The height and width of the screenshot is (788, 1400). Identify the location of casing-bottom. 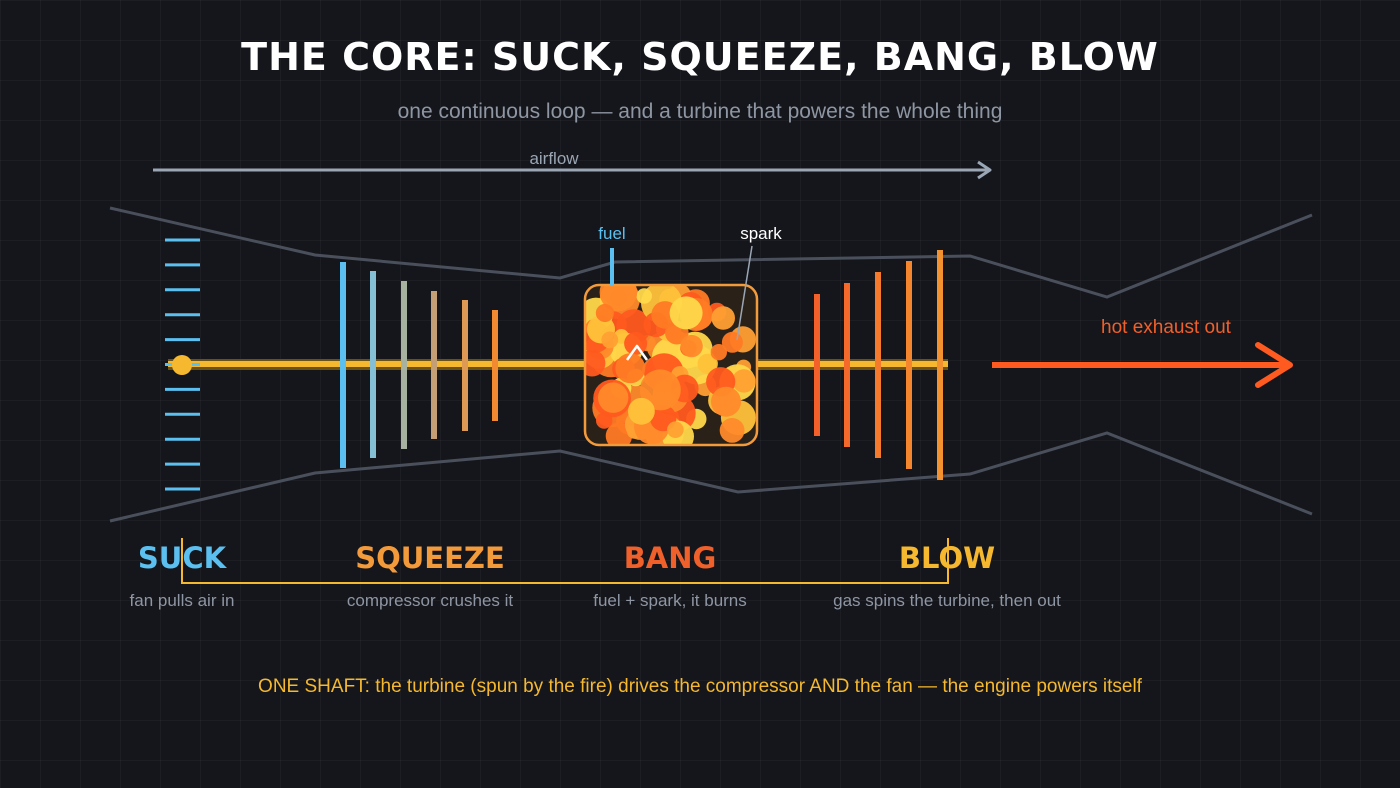
(711, 477).